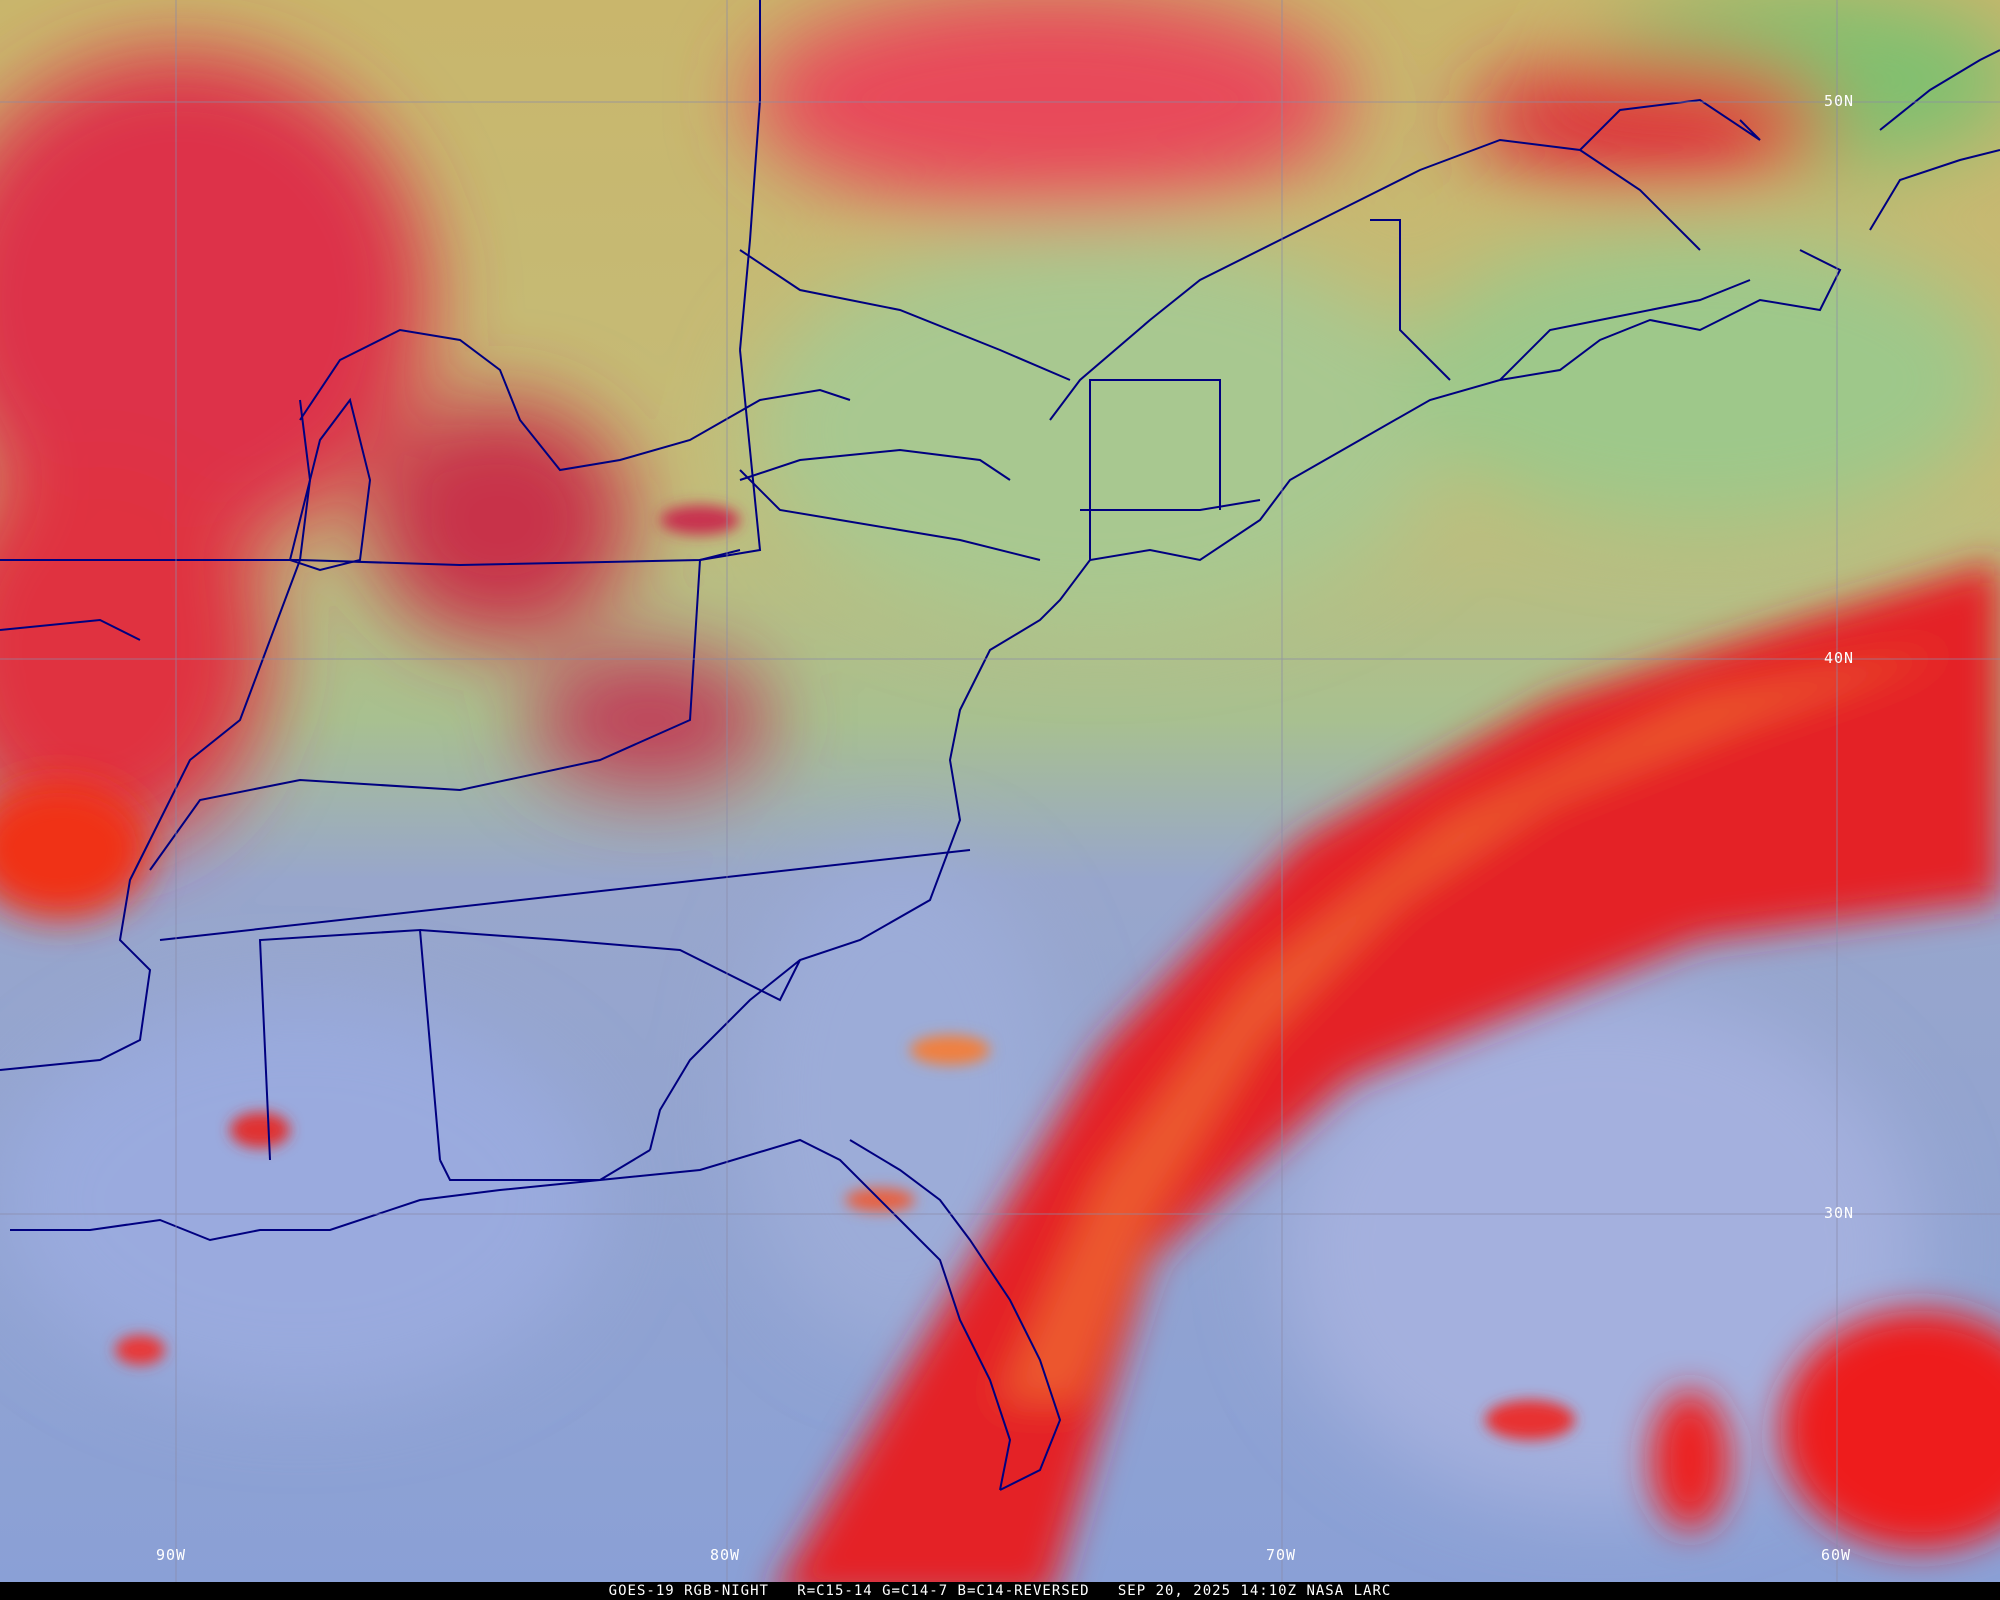 The image size is (2000, 1600). Describe the element at coordinates (1349, 1591) in the screenshot. I see `caption-credit: NASA LARC` at that location.